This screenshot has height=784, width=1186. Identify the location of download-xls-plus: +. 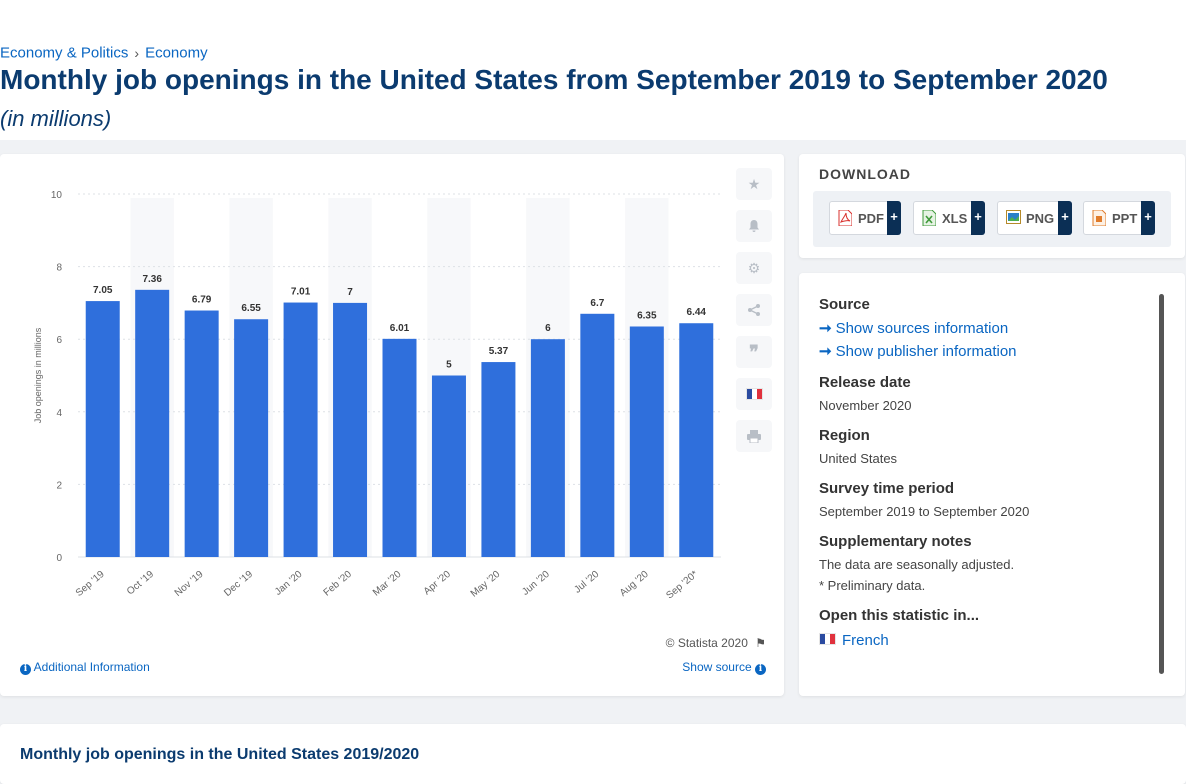
(978, 218).